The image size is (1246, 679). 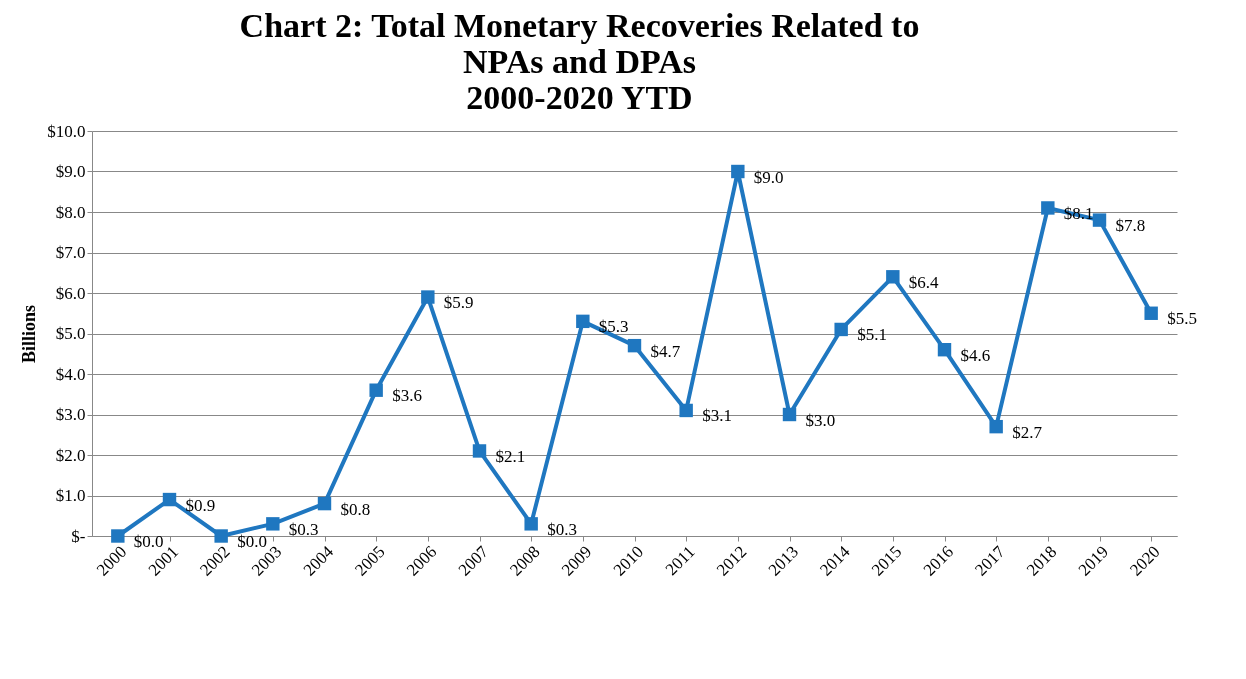 I want to click on data-label: $3.1, so click(x=717, y=416).